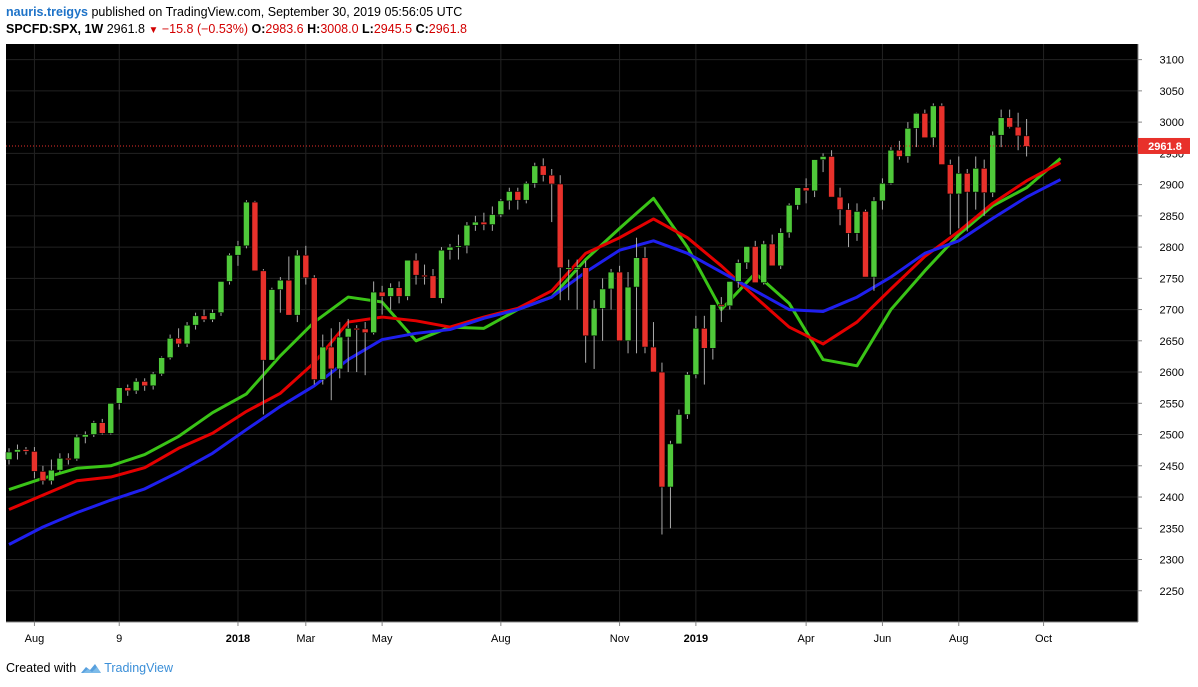 The height and width of the screenshot is (687, 1198). Describe the element at coordinates (806, 639) in the screenshot. I see `time-tick-label: Apr` at that location.